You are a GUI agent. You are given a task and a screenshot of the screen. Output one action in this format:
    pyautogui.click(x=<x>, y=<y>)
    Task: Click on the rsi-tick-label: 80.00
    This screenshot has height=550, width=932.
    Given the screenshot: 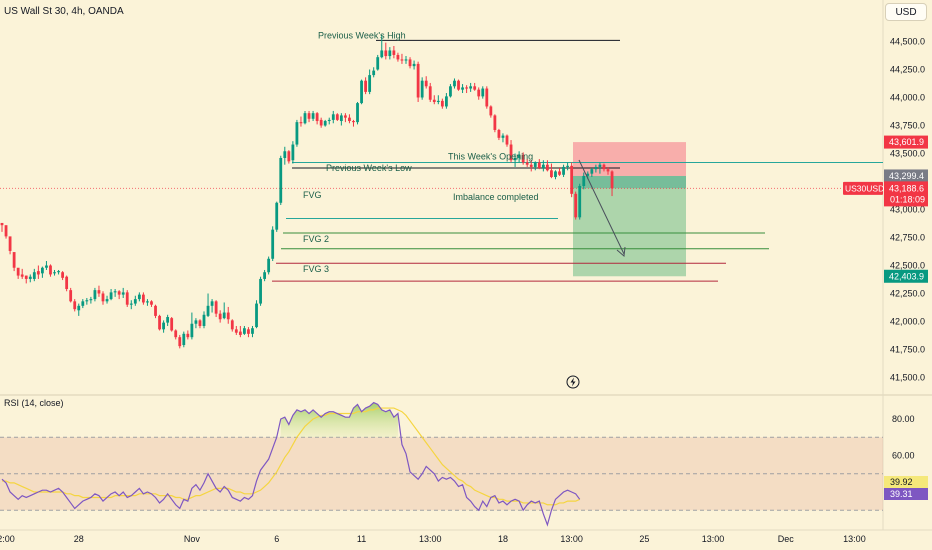 What is the action you would take?
    pyautogui.click(x=903, y=419)
    